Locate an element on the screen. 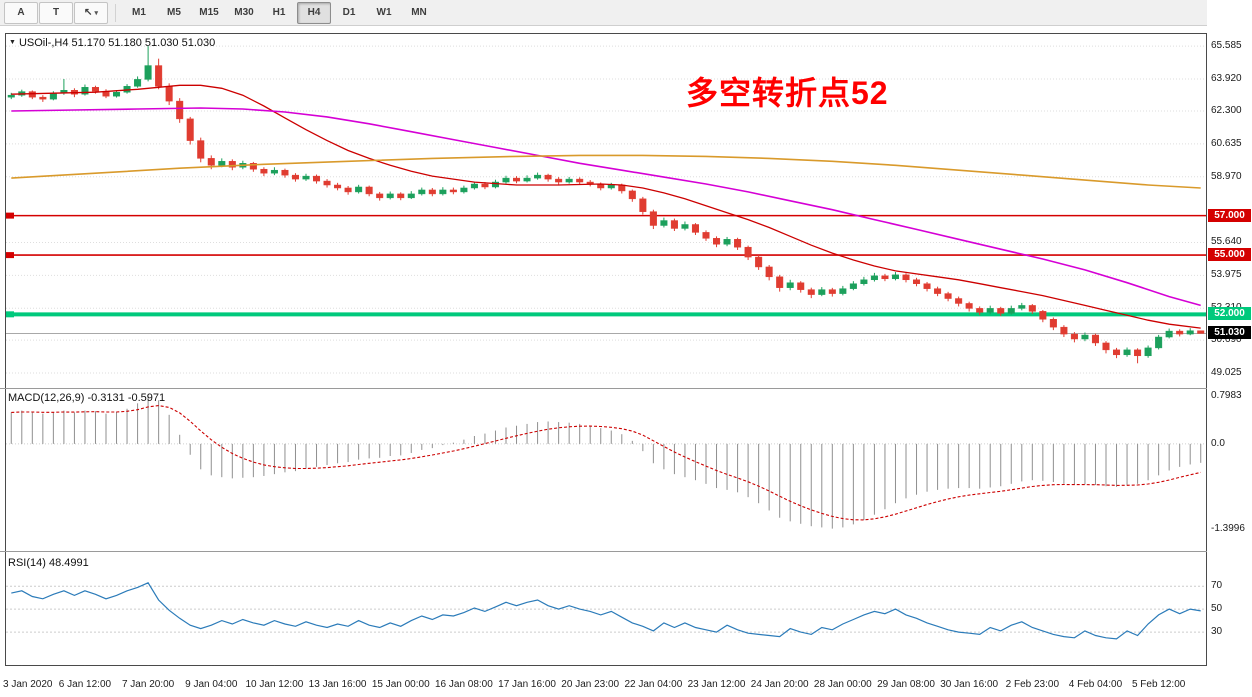 This screenshot has width=1252, height=697. time-axis-label: 9 Jan 04:00 is located at coordinates (211, 684).